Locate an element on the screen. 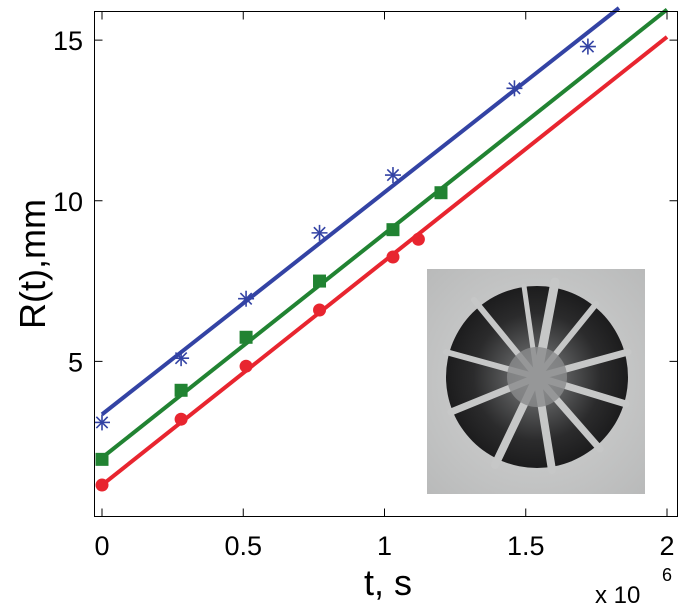 This screenshot has height=610, width=678. inset-photo is located at coordinates (536, 381).